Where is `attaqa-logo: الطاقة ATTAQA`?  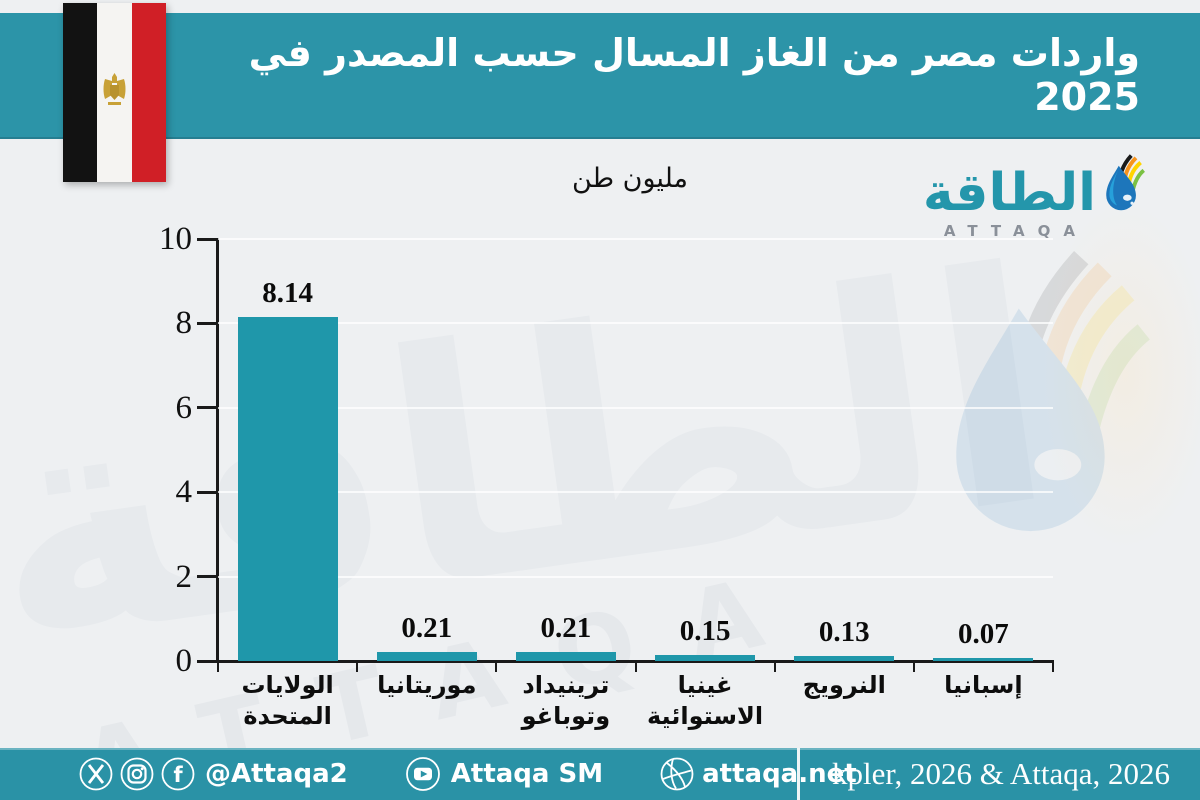
attaqa-logo: الطاقة ATTAQA is located at coordinates (1036, 196).